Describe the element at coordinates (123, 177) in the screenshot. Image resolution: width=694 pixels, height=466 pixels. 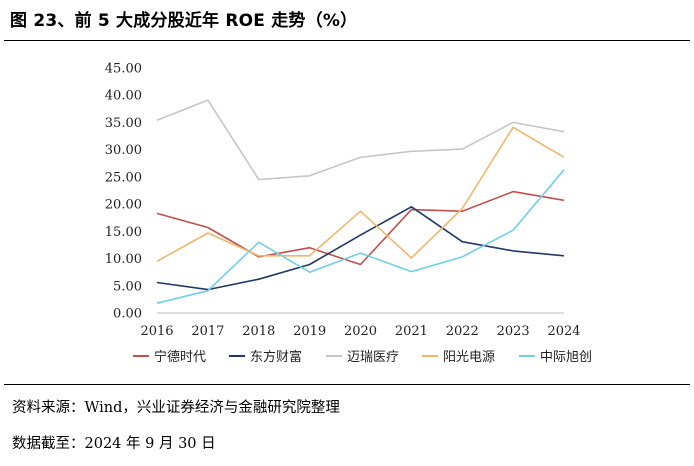
I see `y-tick-label: 25.00` at that location.